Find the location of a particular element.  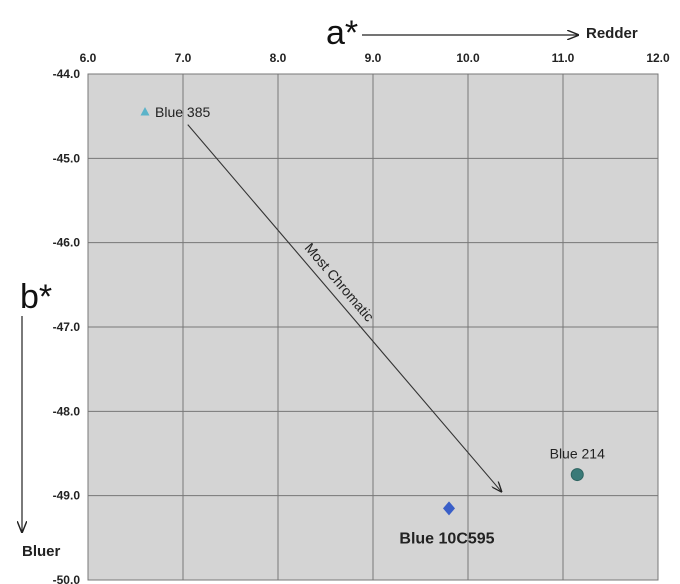

x-tick-label: 9.0 is located at coordinates (373, 58).